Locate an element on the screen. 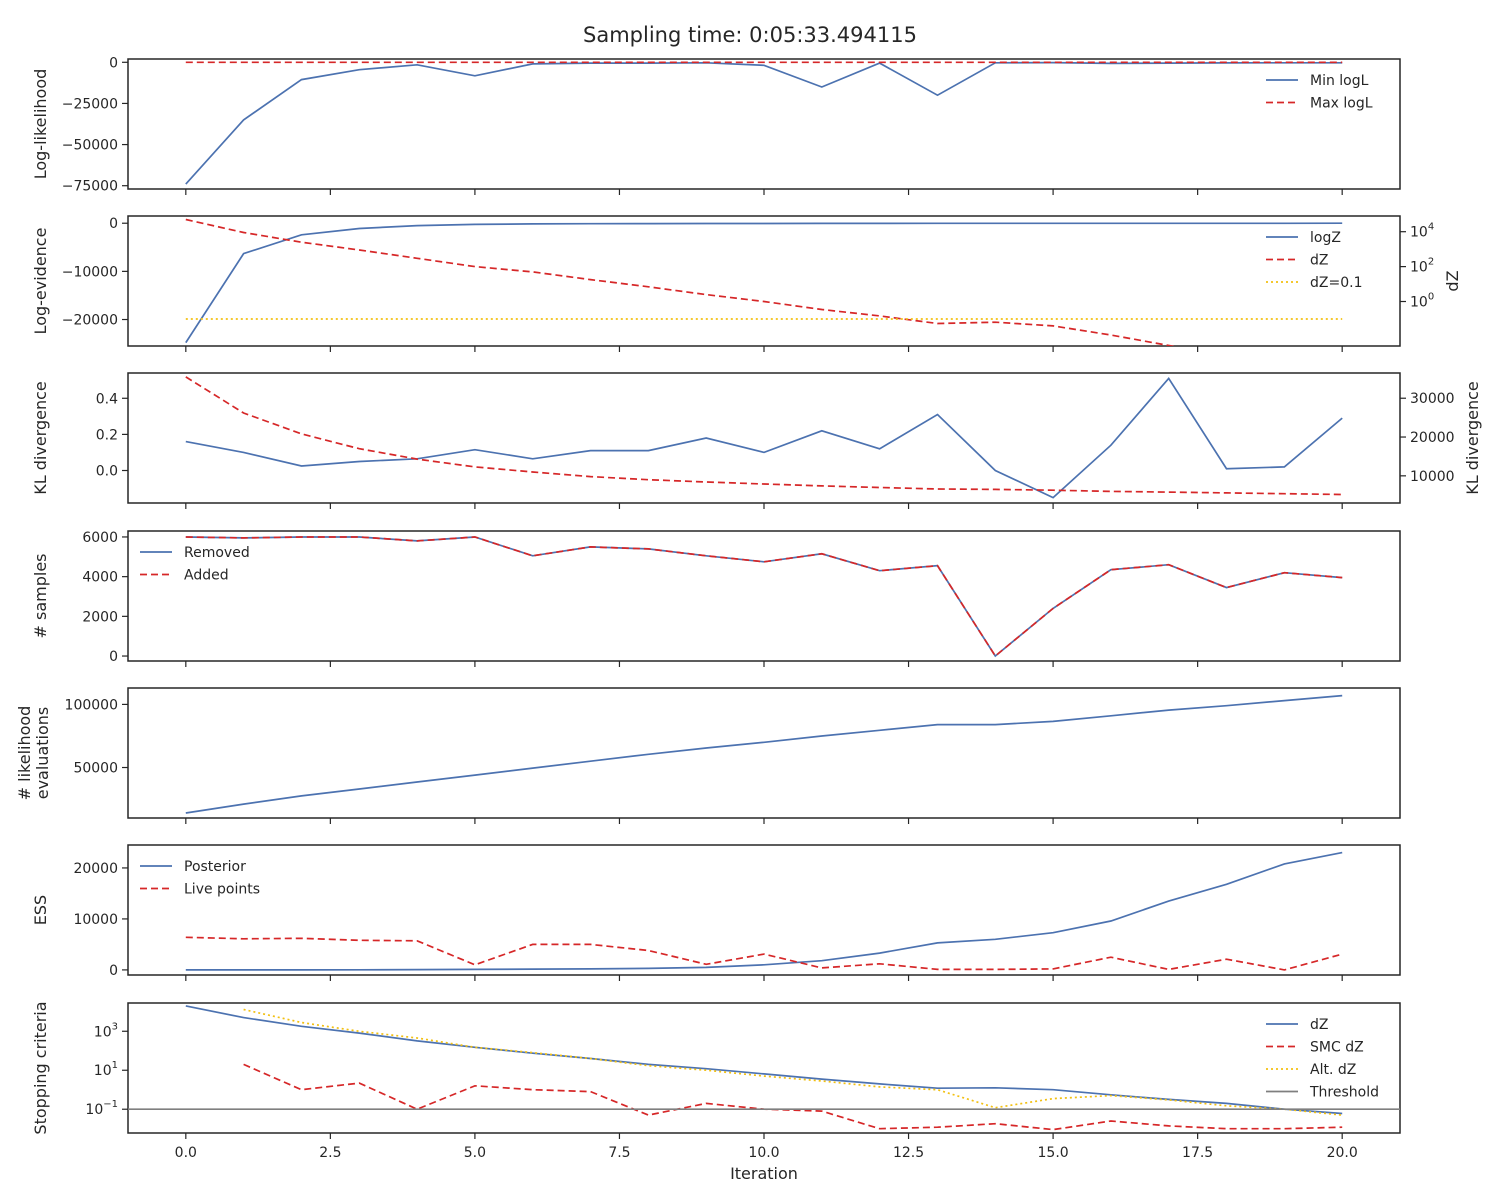 This screenshot has height=1200, width=1500. legend: logZ dZ dZ=0.1 is located at coordinates (1314, 260).